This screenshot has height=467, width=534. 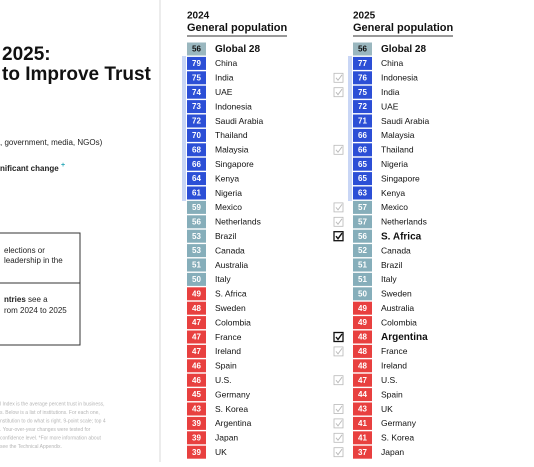 I want to click on score: 41, so click(x=362, y=423).